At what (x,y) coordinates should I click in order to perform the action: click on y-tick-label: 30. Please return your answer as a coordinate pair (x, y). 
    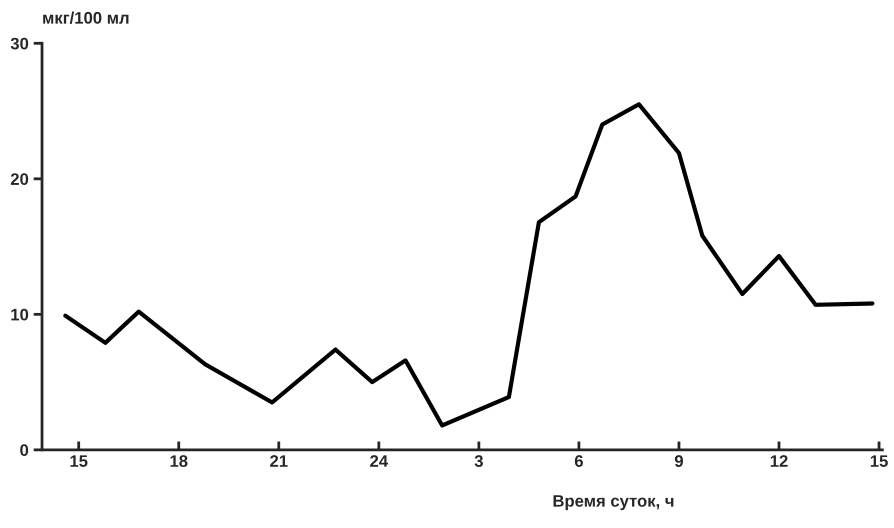
    Looking at the image, I should click on (19, 44).